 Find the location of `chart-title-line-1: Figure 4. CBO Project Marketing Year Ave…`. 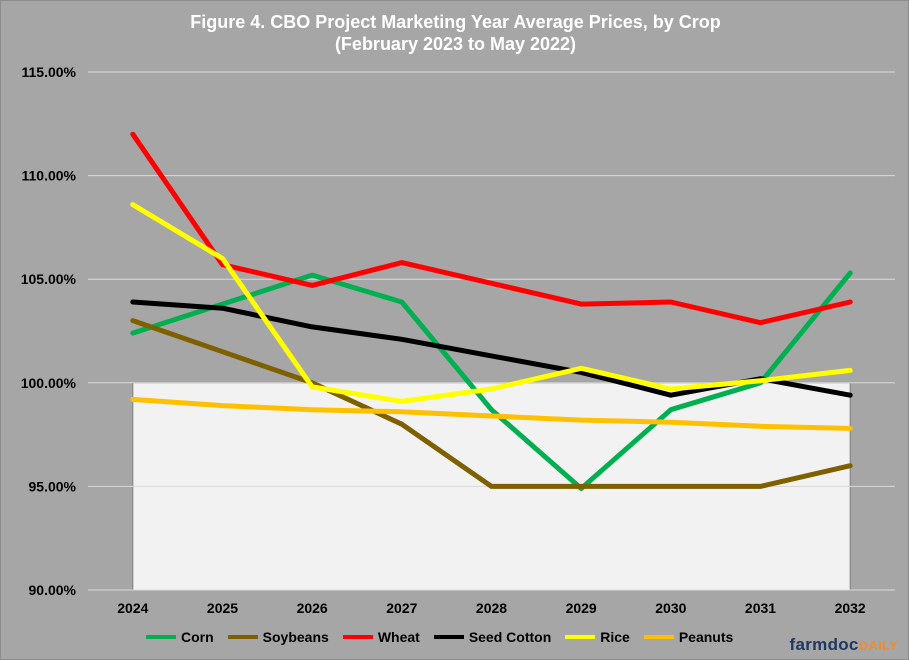

chart-title-line-1: Figure 4. CBO Project Marketing Year Ave… is located at coordinates (455, 22).